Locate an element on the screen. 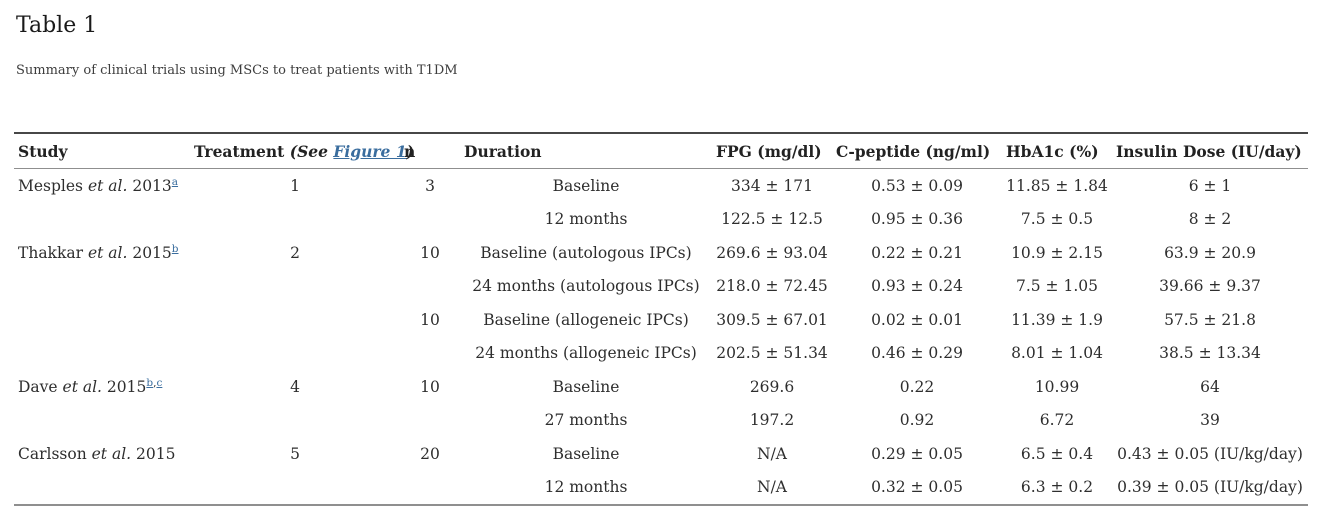  cpeptide-cell: 0.02 ± 0.01 is located at coordinates (917, 319).